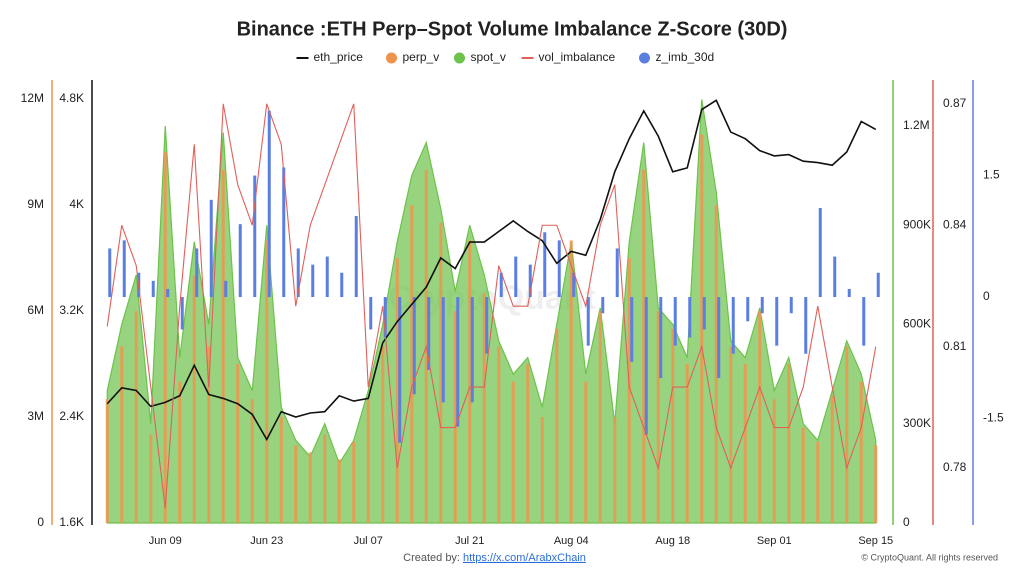 The height and width of the screenshot is (576, 1024). I want to click on y-tick-label: 4.8K, so click(71, 98).